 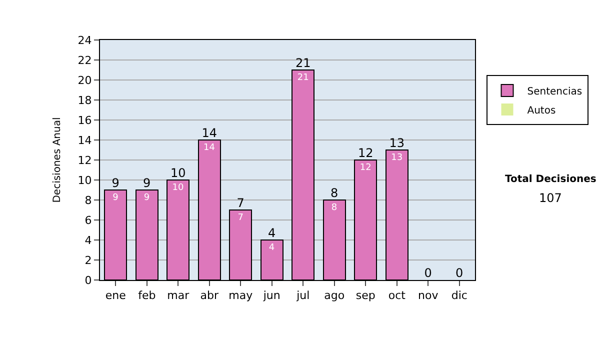 I want to click on legend-label: Autos, so click(x=541, y=110).